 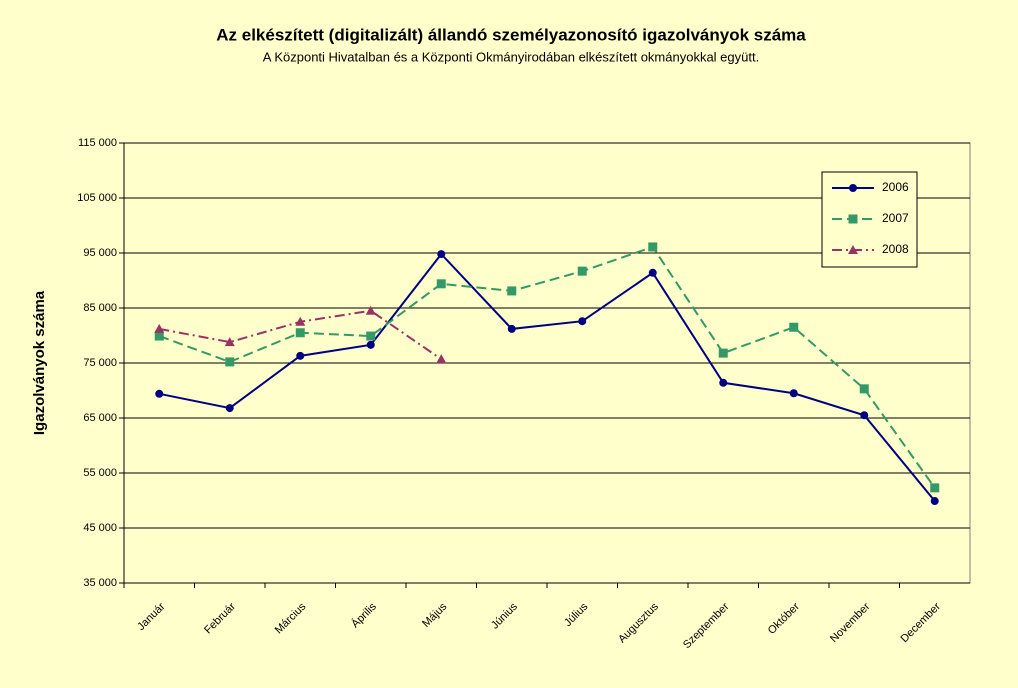 What do you see at coordinates (100, 473) in the screenshot?
I see `y-tick-label: 55 000` at bounding box center [100, 473].